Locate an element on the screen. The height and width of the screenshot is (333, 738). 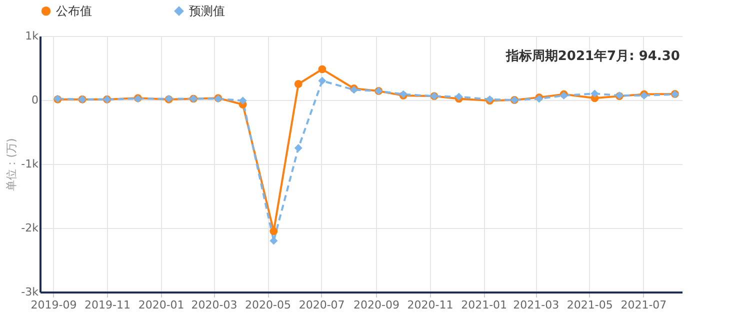
y-tick-label: -1k is located at coordinates (30, 164).